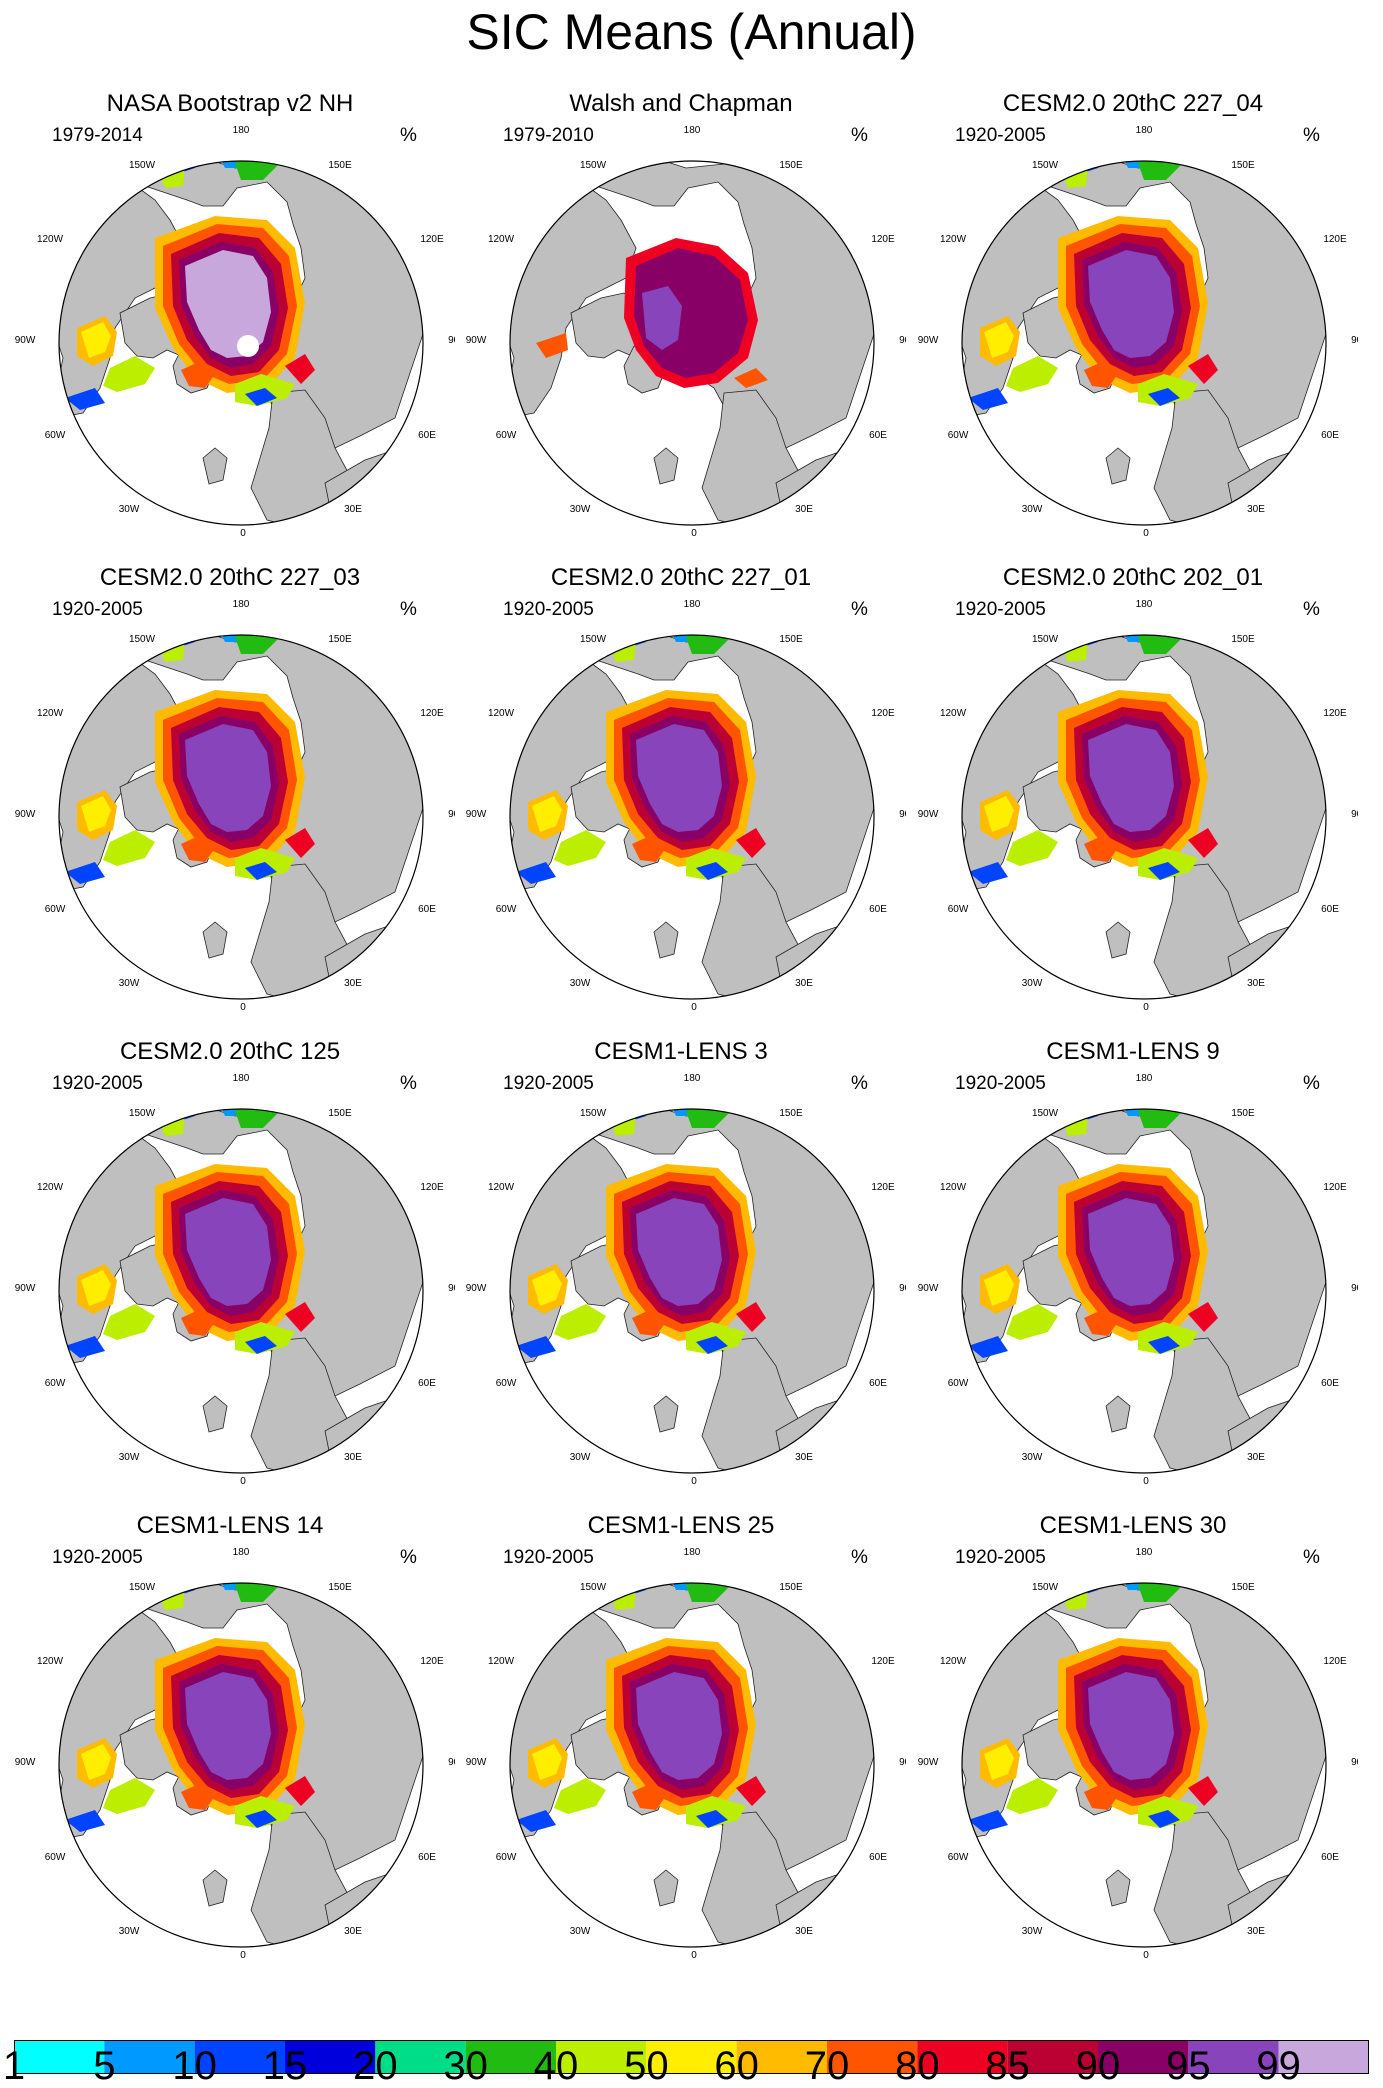 The height and width of the screenshot is (2088, 1383). I want to click on panel-title: CESM1-LENS 30, so click(1133, 1525).